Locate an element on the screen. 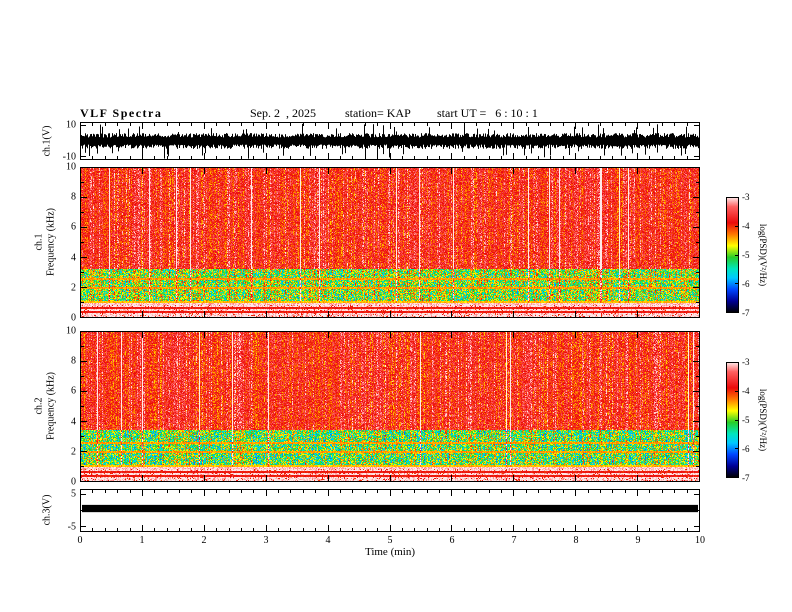 This screenshot has height=612, width=792. ch2-colorbar-label: log(PSD)(V²/Hz) is located at coordinates (763, 420).